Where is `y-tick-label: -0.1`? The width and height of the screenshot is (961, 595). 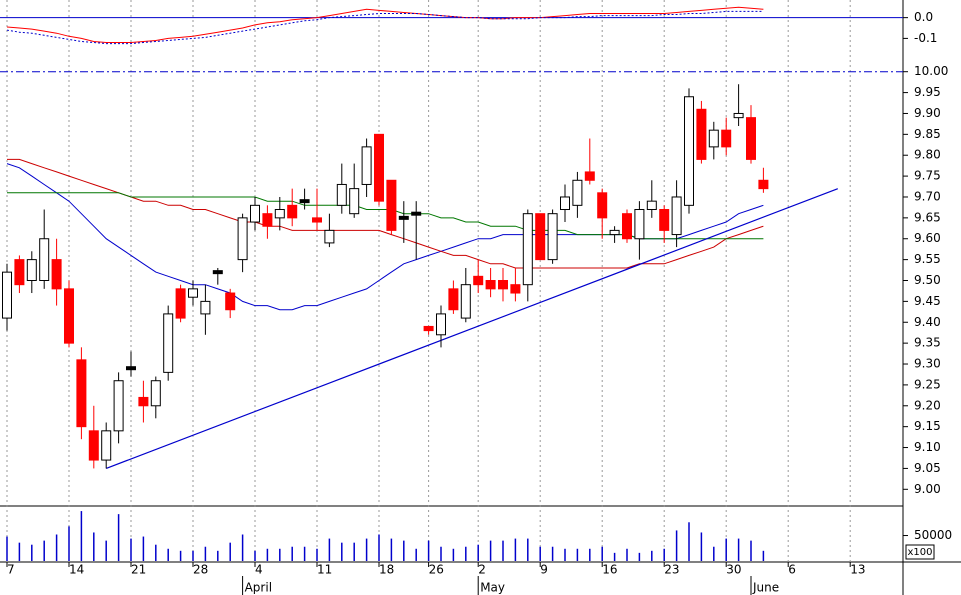 y-tick-label: -0.1 is located at coordinates (925, 38).